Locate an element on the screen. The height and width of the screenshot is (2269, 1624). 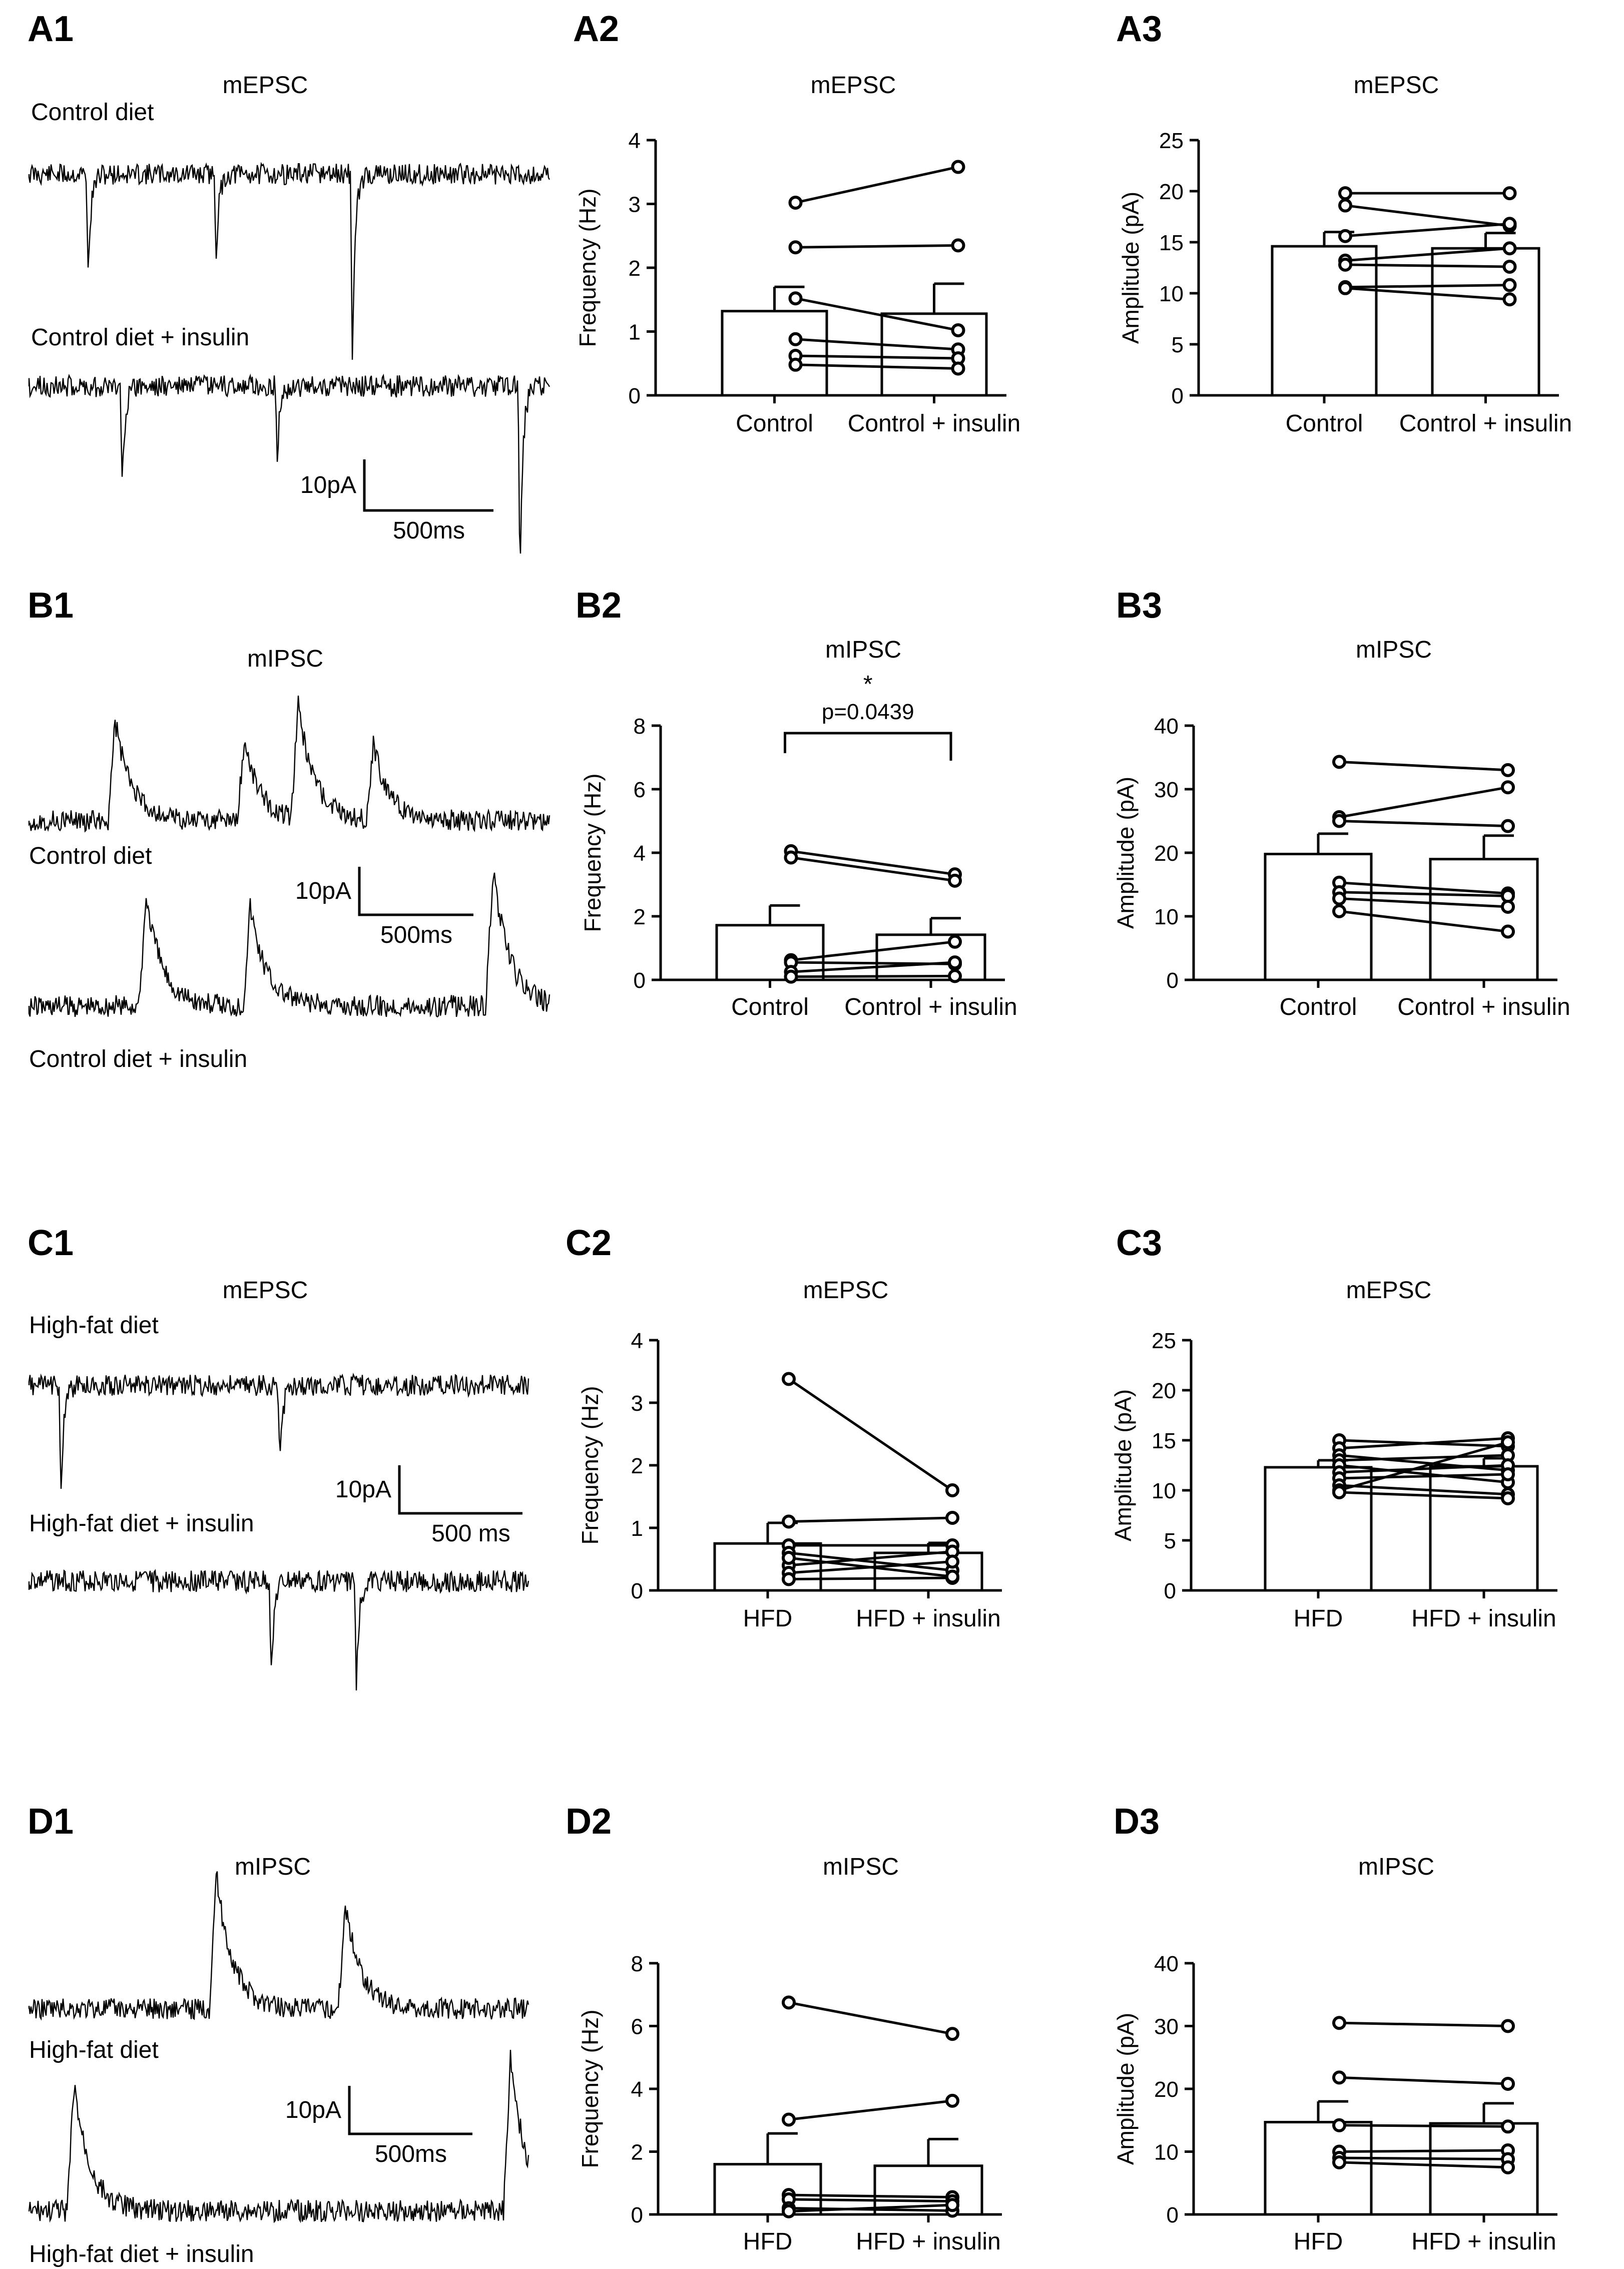
y-tick-label: 6 is located at coordinates (640, 790).